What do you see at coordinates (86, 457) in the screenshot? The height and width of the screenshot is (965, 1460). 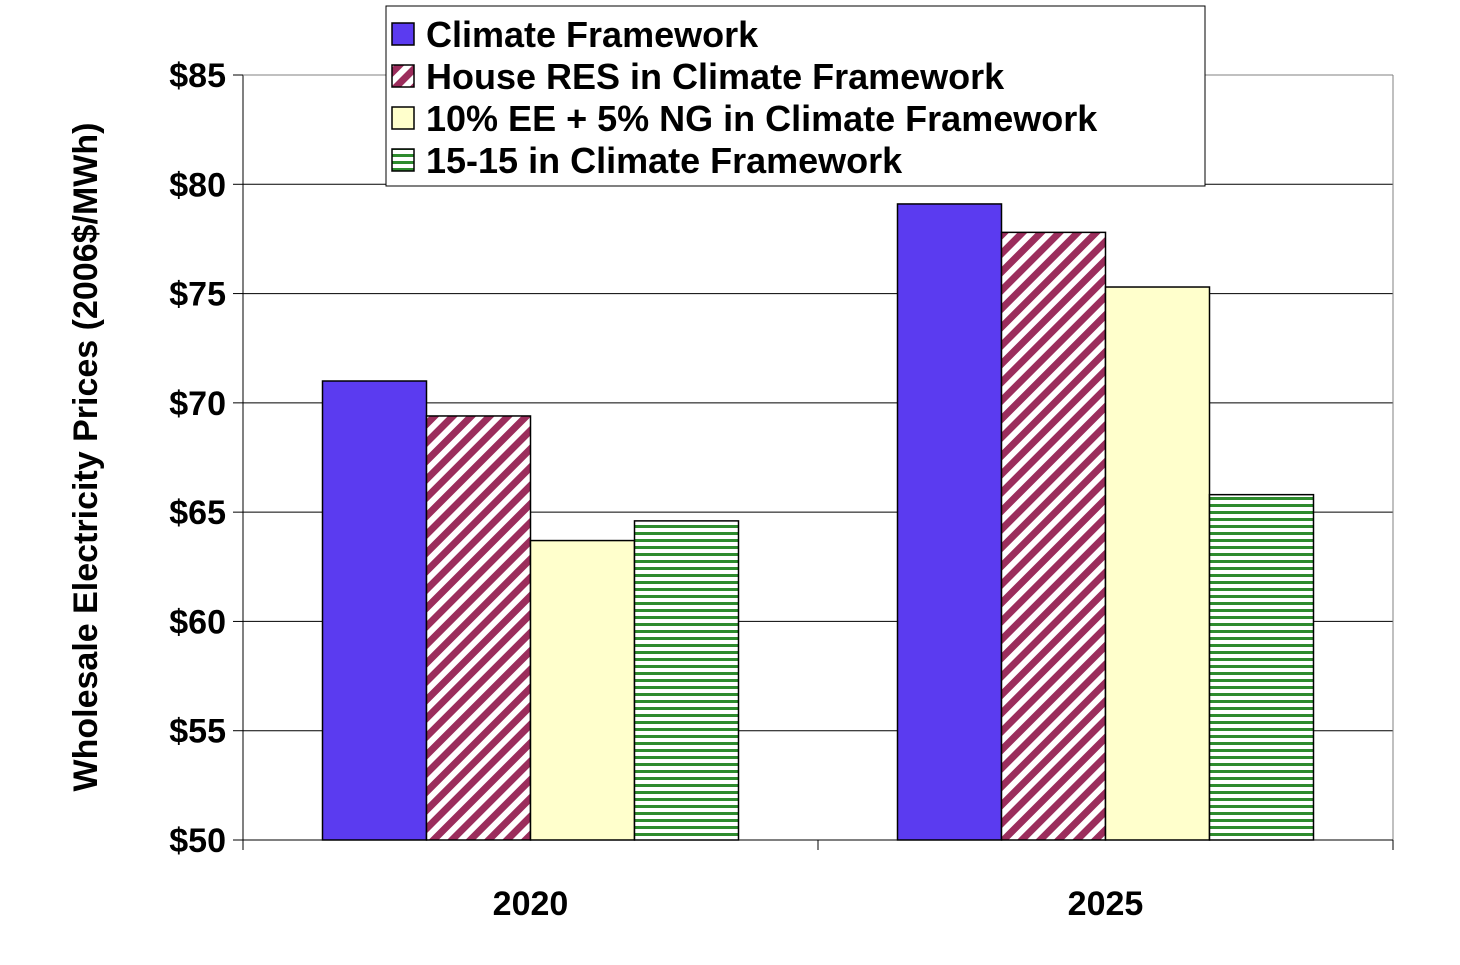 I see `y-axis-title: Wholesale Electricity Prices (2006$/MWh)` at bounding box center [86, 457].